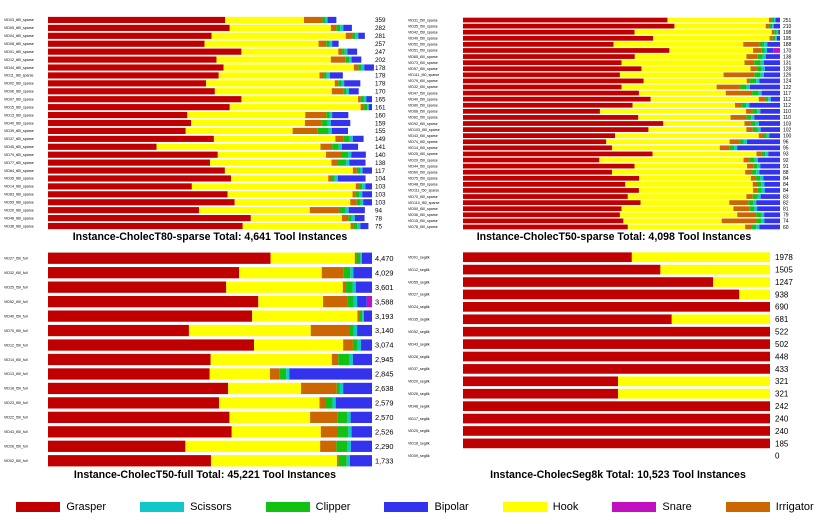  I want to click on row-total-t80-sparse: 149, so click(380, 139).